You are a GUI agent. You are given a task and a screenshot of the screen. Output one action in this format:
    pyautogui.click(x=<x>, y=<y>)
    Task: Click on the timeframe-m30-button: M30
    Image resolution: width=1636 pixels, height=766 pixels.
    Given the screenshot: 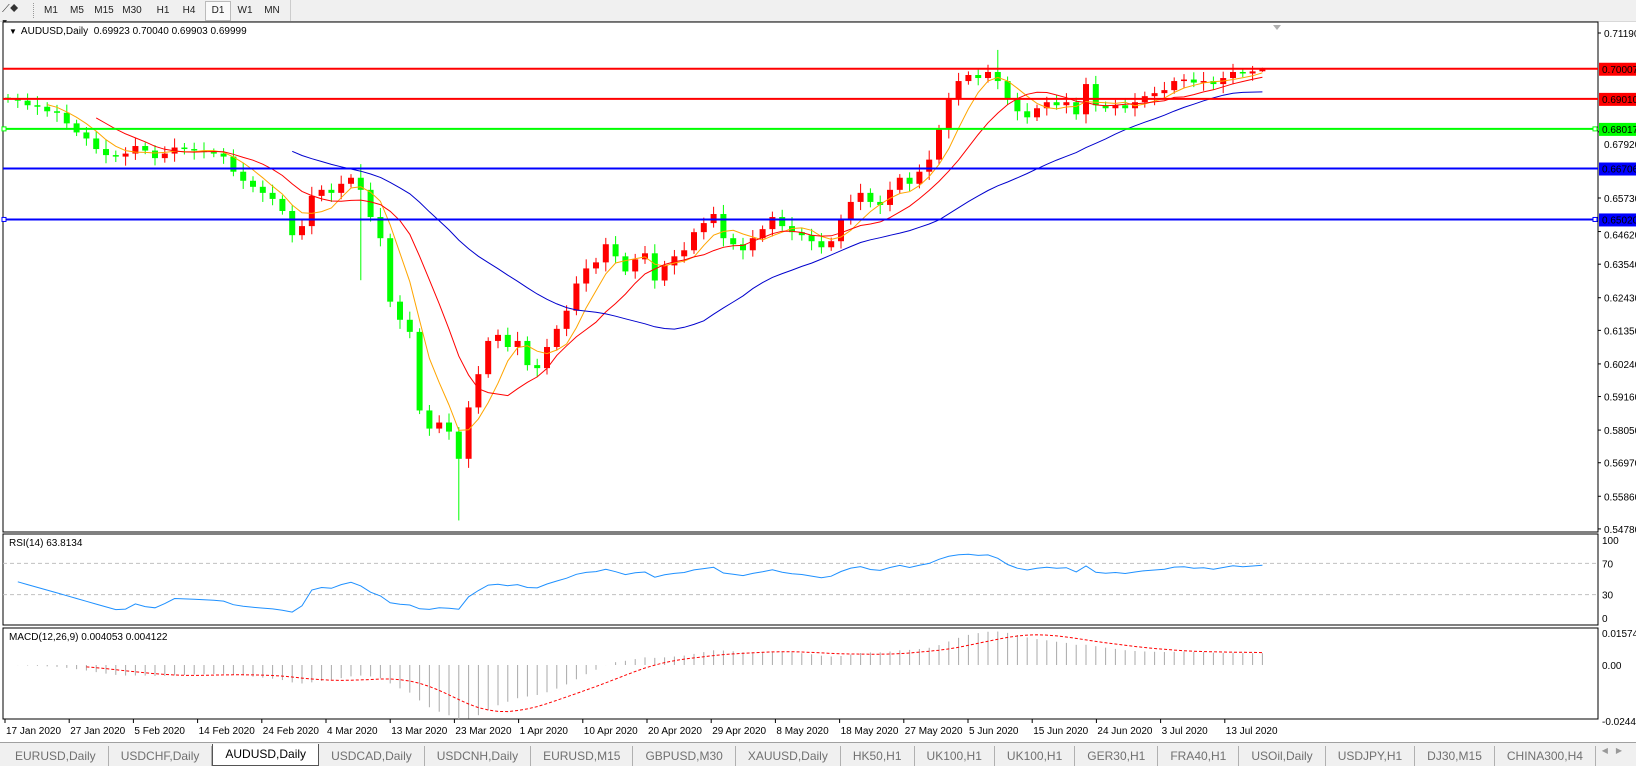 What is the action you would take?
    pyautogui.click(x=132, y=10)
    